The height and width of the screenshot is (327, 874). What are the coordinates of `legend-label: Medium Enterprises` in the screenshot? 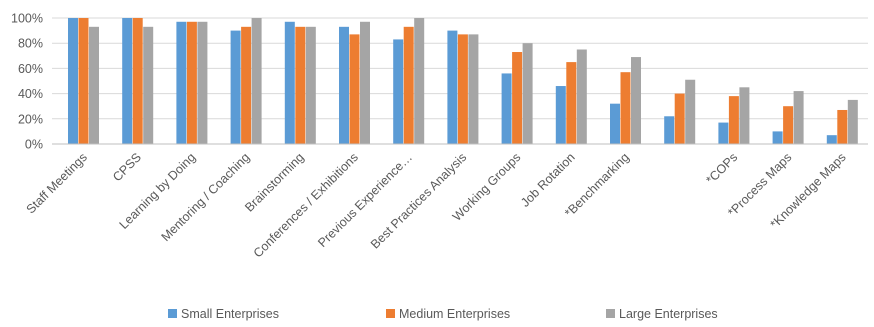 It's located at (454, 314).